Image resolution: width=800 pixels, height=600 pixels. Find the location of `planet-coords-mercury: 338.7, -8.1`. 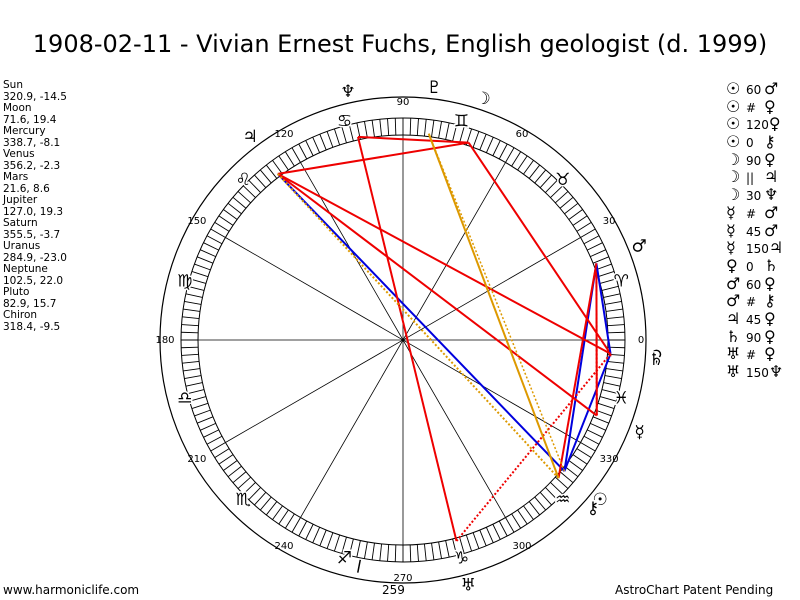

planet-coords-mercury: 338.7, -8.1 is located at coordinates (32, 142).